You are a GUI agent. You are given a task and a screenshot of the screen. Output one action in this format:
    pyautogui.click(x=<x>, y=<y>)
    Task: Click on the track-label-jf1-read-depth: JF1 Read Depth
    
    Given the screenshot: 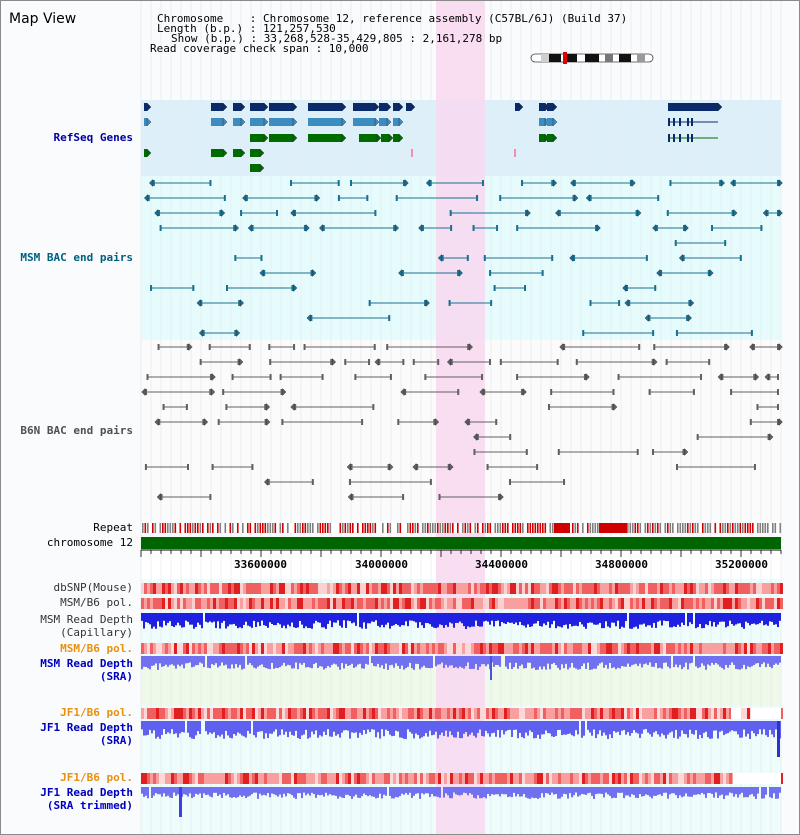 What is the action you would take?
    pyautogui.click(x=86, y=727)
    